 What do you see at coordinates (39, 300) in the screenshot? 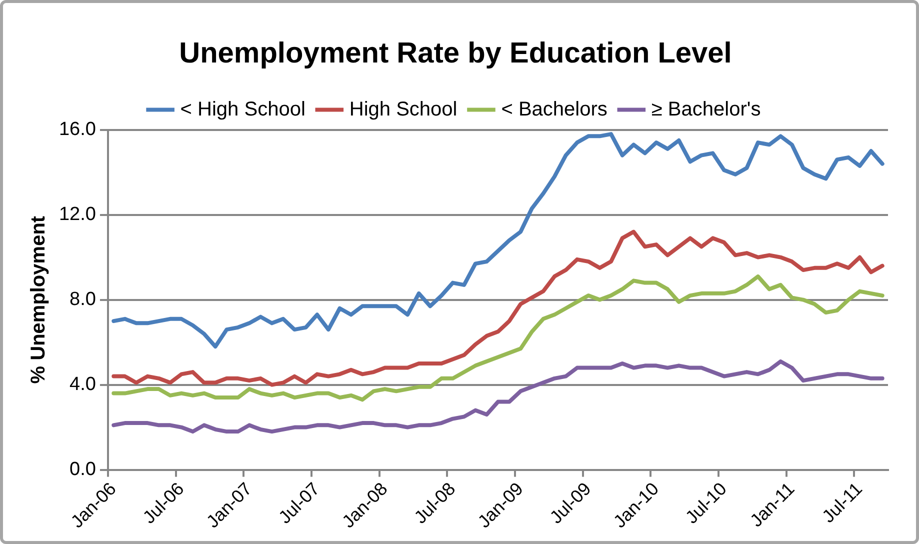
I see `y-axis-title: % Unemployment` at bounding box center [39, 300].